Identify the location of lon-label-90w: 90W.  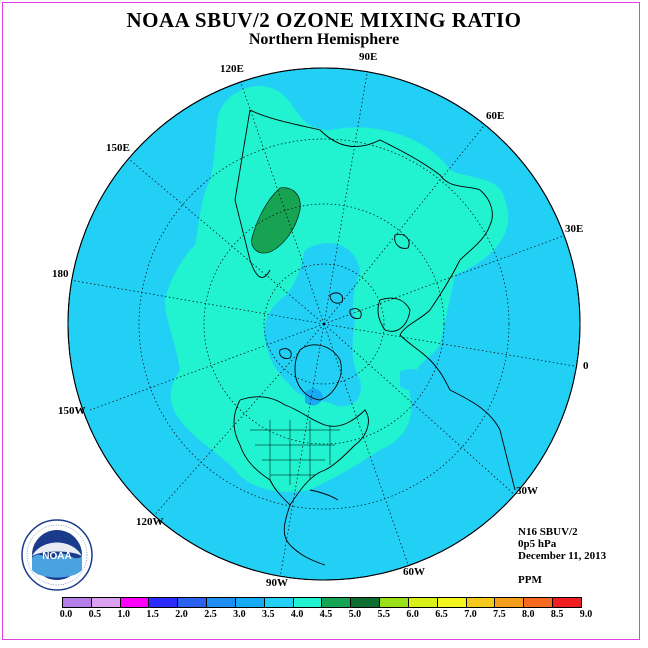
(277, 583).